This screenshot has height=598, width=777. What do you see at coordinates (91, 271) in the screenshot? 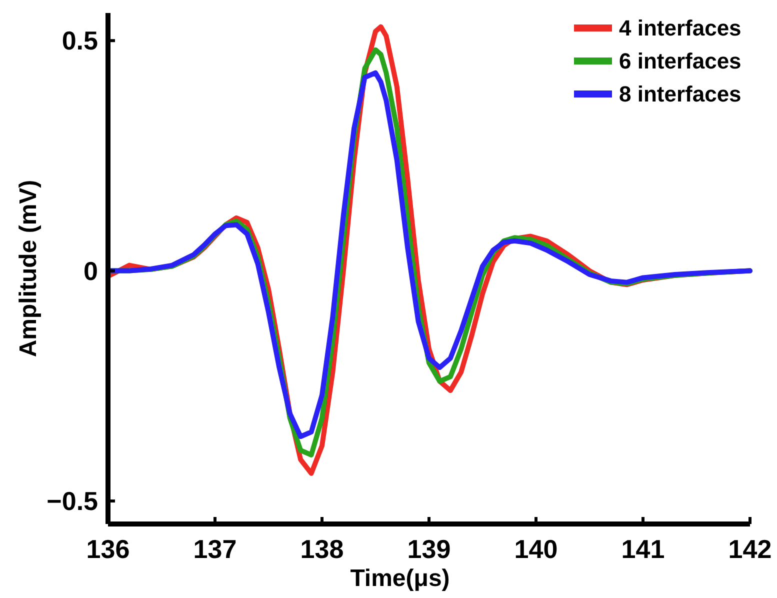
I see `y-tick-label: 0` at bounding box center [91, 271].